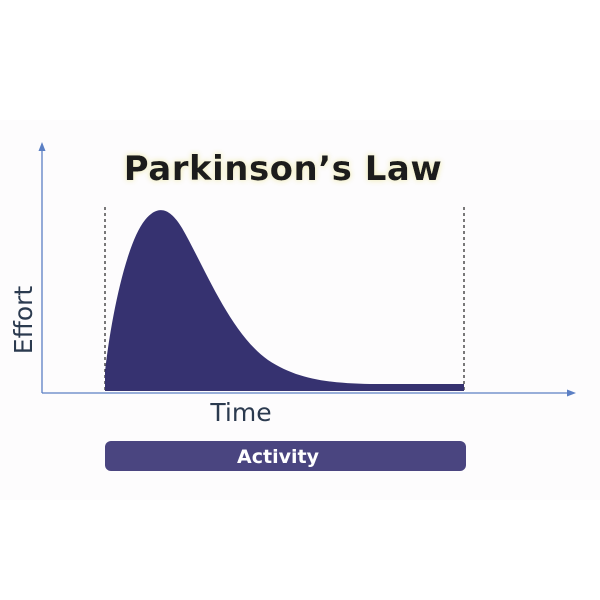  Describe the element at coordinates (23, 320) in the screenshot. I see `y-axis-label: Effort` at that location.